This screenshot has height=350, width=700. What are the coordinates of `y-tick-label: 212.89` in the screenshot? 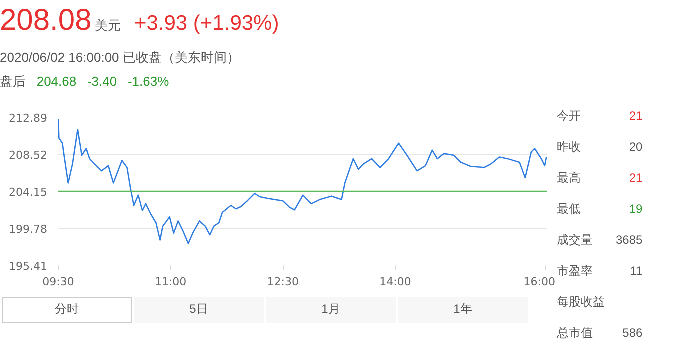 It's located at (28, 118).